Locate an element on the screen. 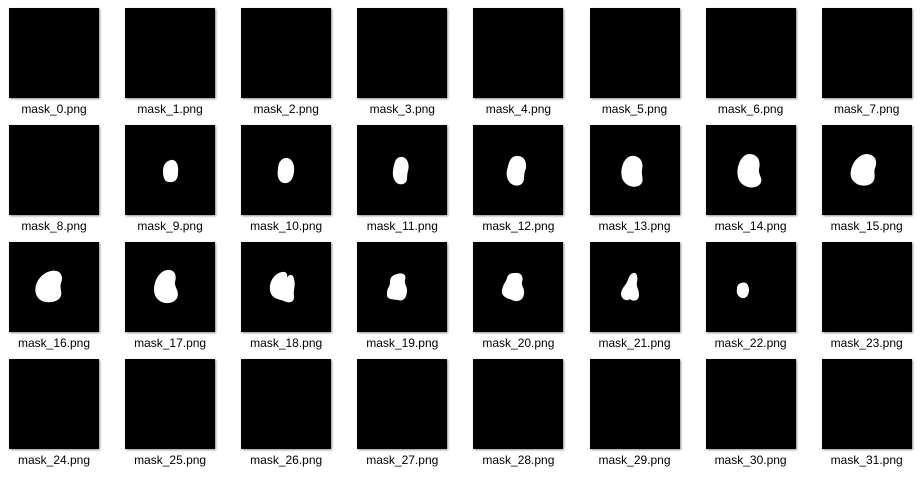 Image resolution: width=923 pixels, height=491 pixels. file-name-label: mask_14.png is located at coordinates (750, 226).